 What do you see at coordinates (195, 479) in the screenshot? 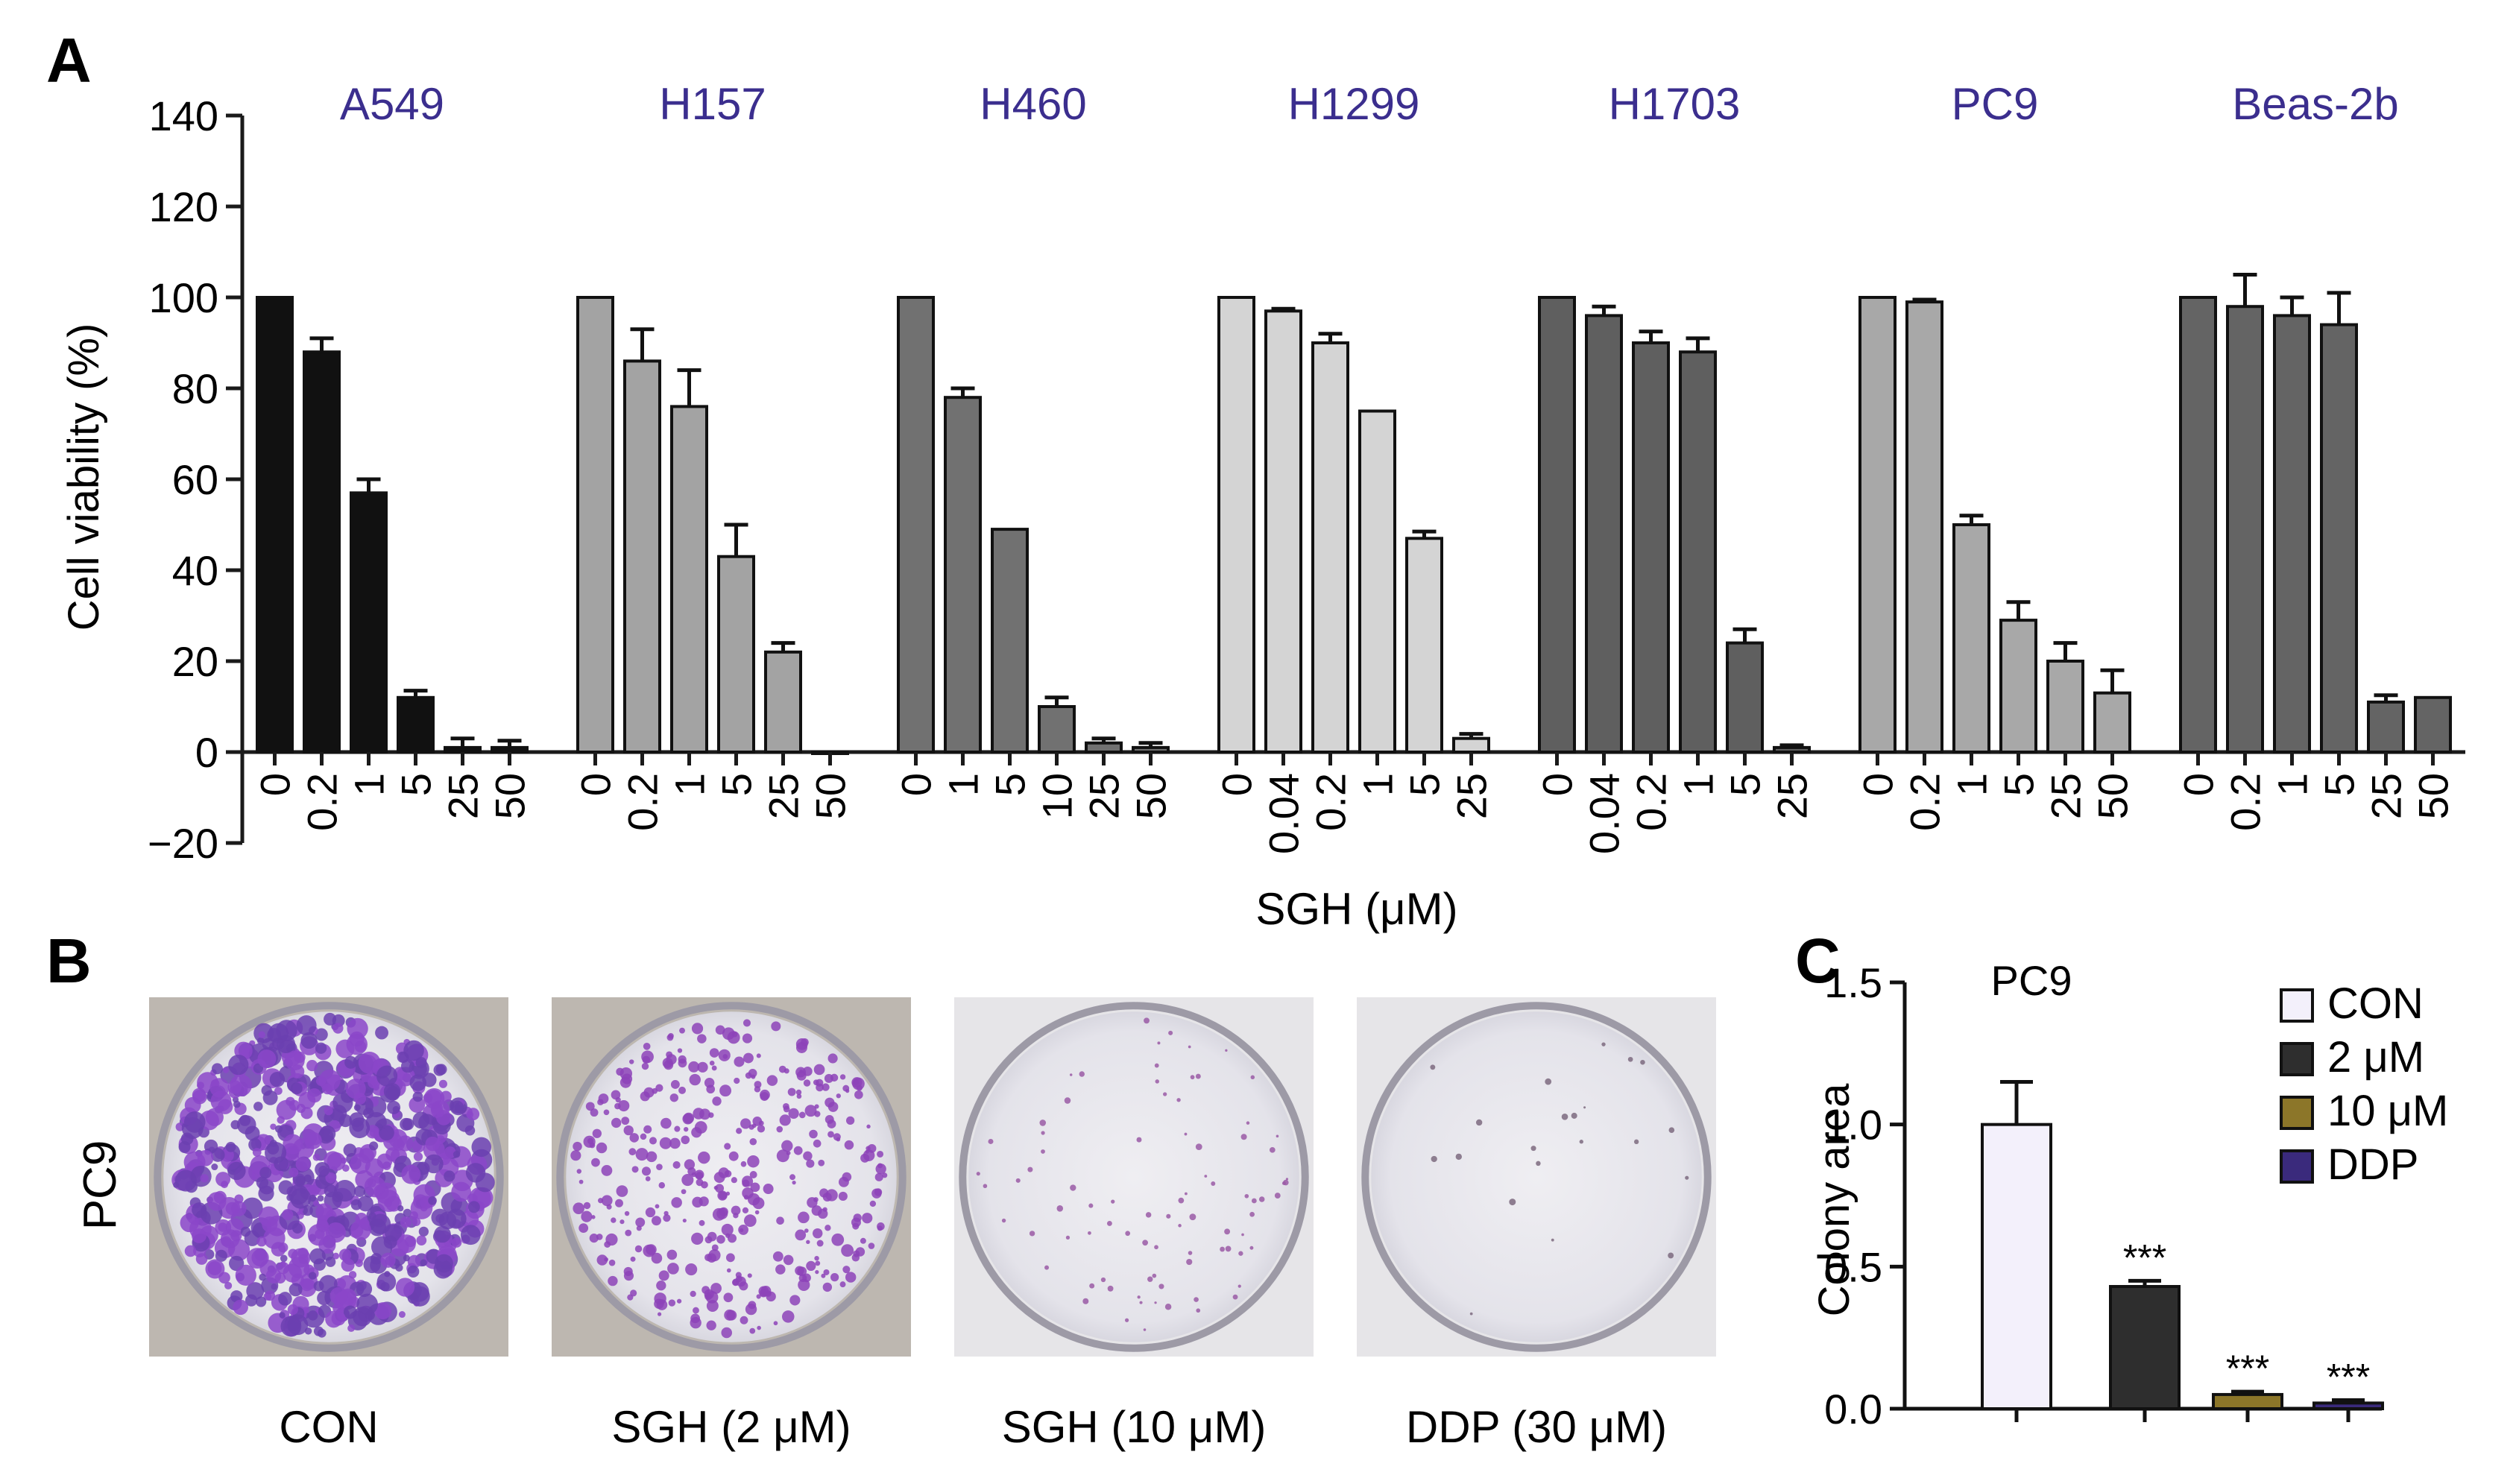
I see `y-tick-label: 60` at bounding box center [195, 479].